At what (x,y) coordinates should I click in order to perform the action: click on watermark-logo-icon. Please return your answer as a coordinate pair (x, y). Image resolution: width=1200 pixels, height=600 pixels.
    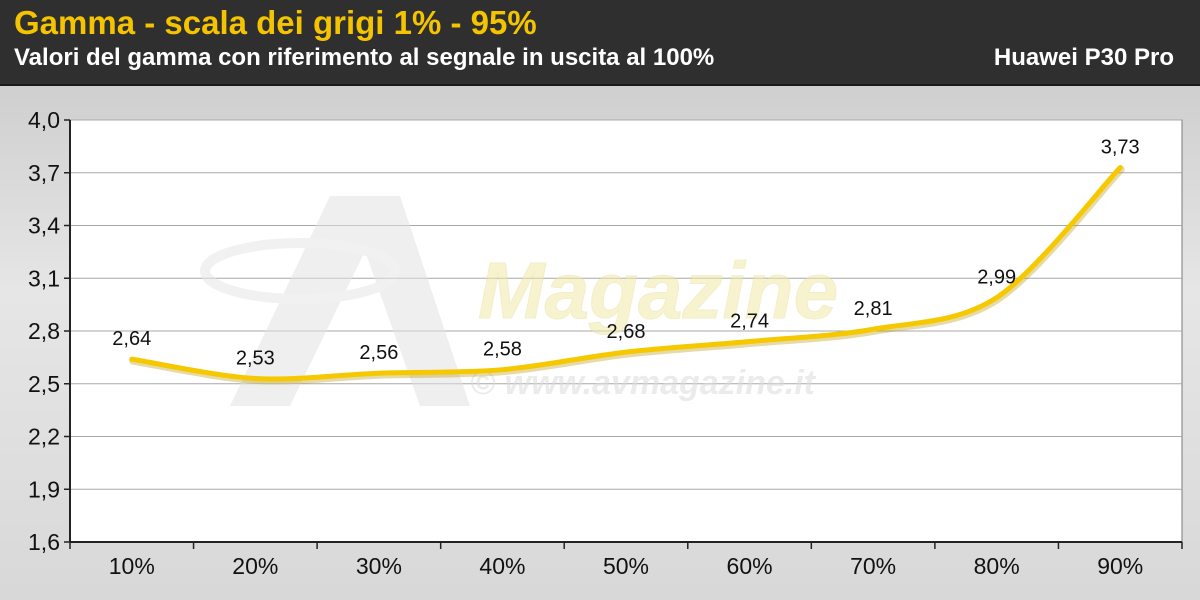
    Looking at the image, I should click on (350, 301).